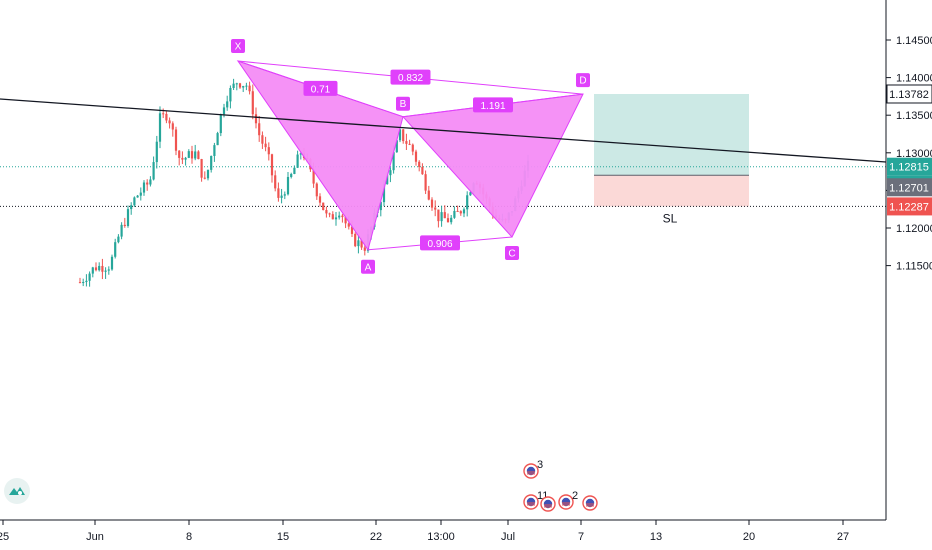 The width and height of the screenshot is (932, 550). What do you see at coordinates (441, 537) in the screenshot?
I see `x-tick-label: 13:00` at bounding box center [441, 537].